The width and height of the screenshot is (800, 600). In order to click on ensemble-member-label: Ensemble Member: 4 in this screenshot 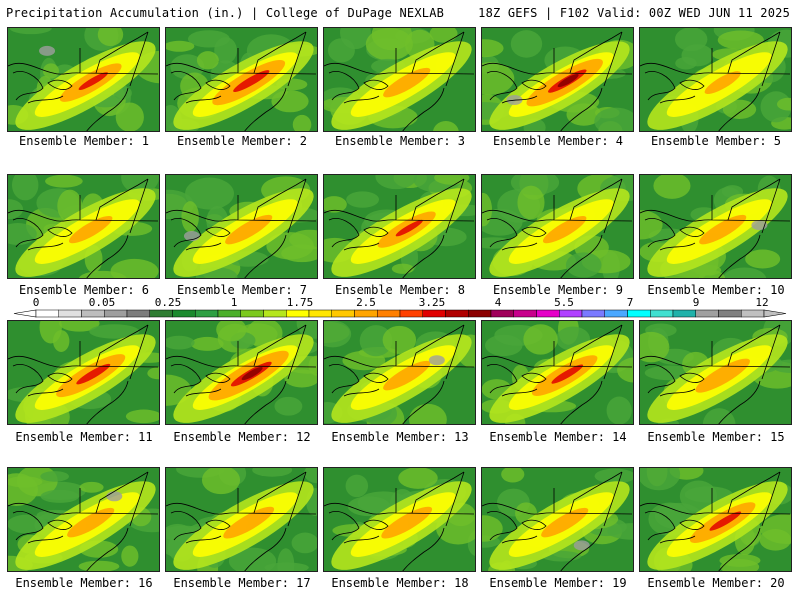, I will do `click(558, 141)`.